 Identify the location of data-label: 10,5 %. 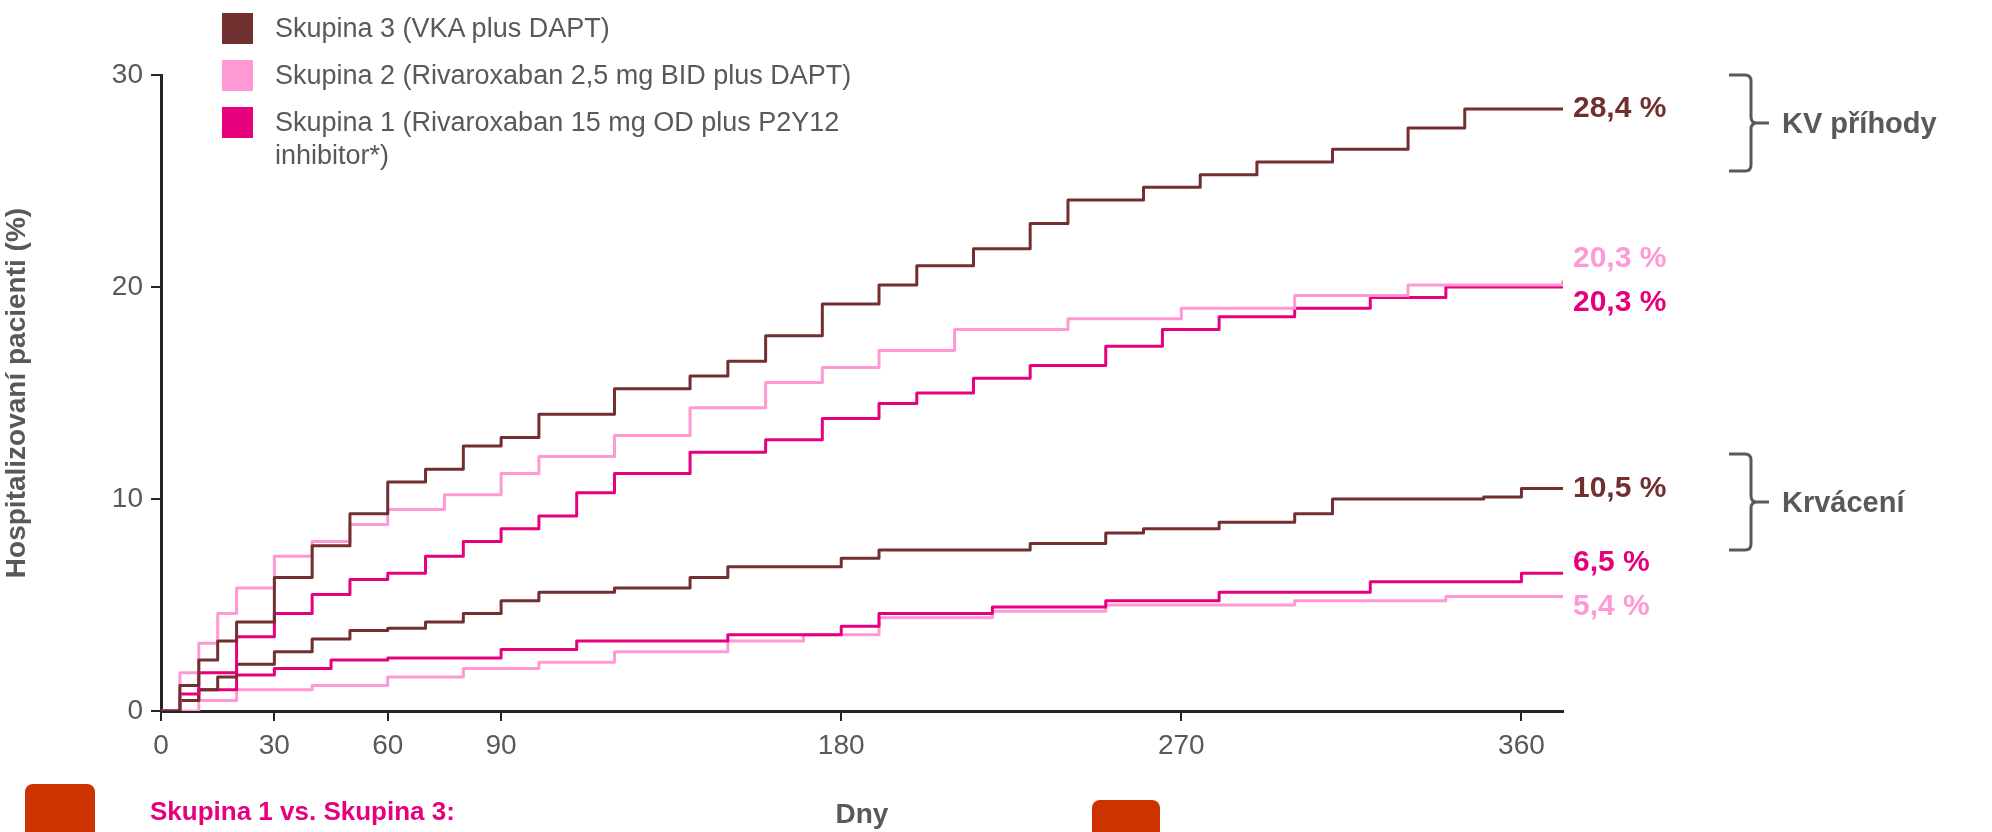
(1620, 486).